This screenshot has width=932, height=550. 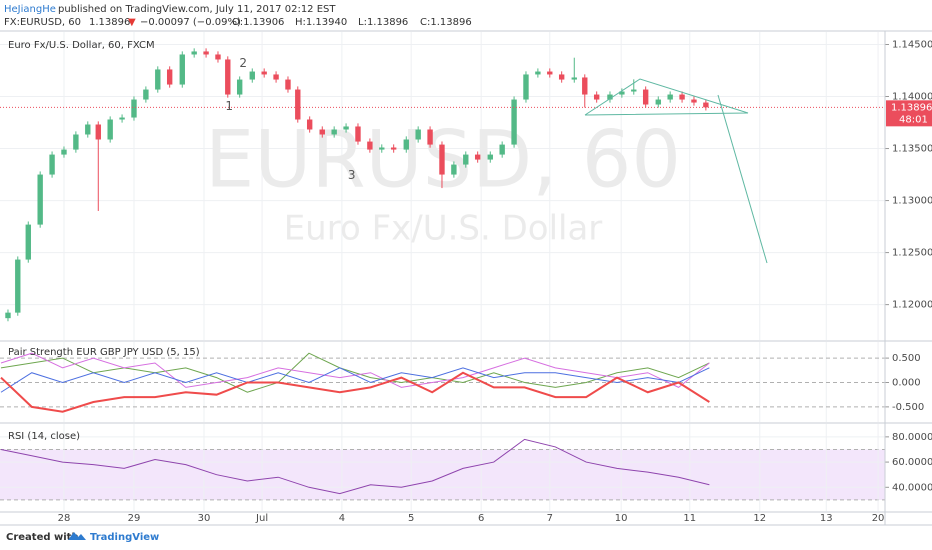 What do you see at coordinates (826, 518) in the screenshot?
I see `x-tick-label: 13` at bounding box center [826, 518].